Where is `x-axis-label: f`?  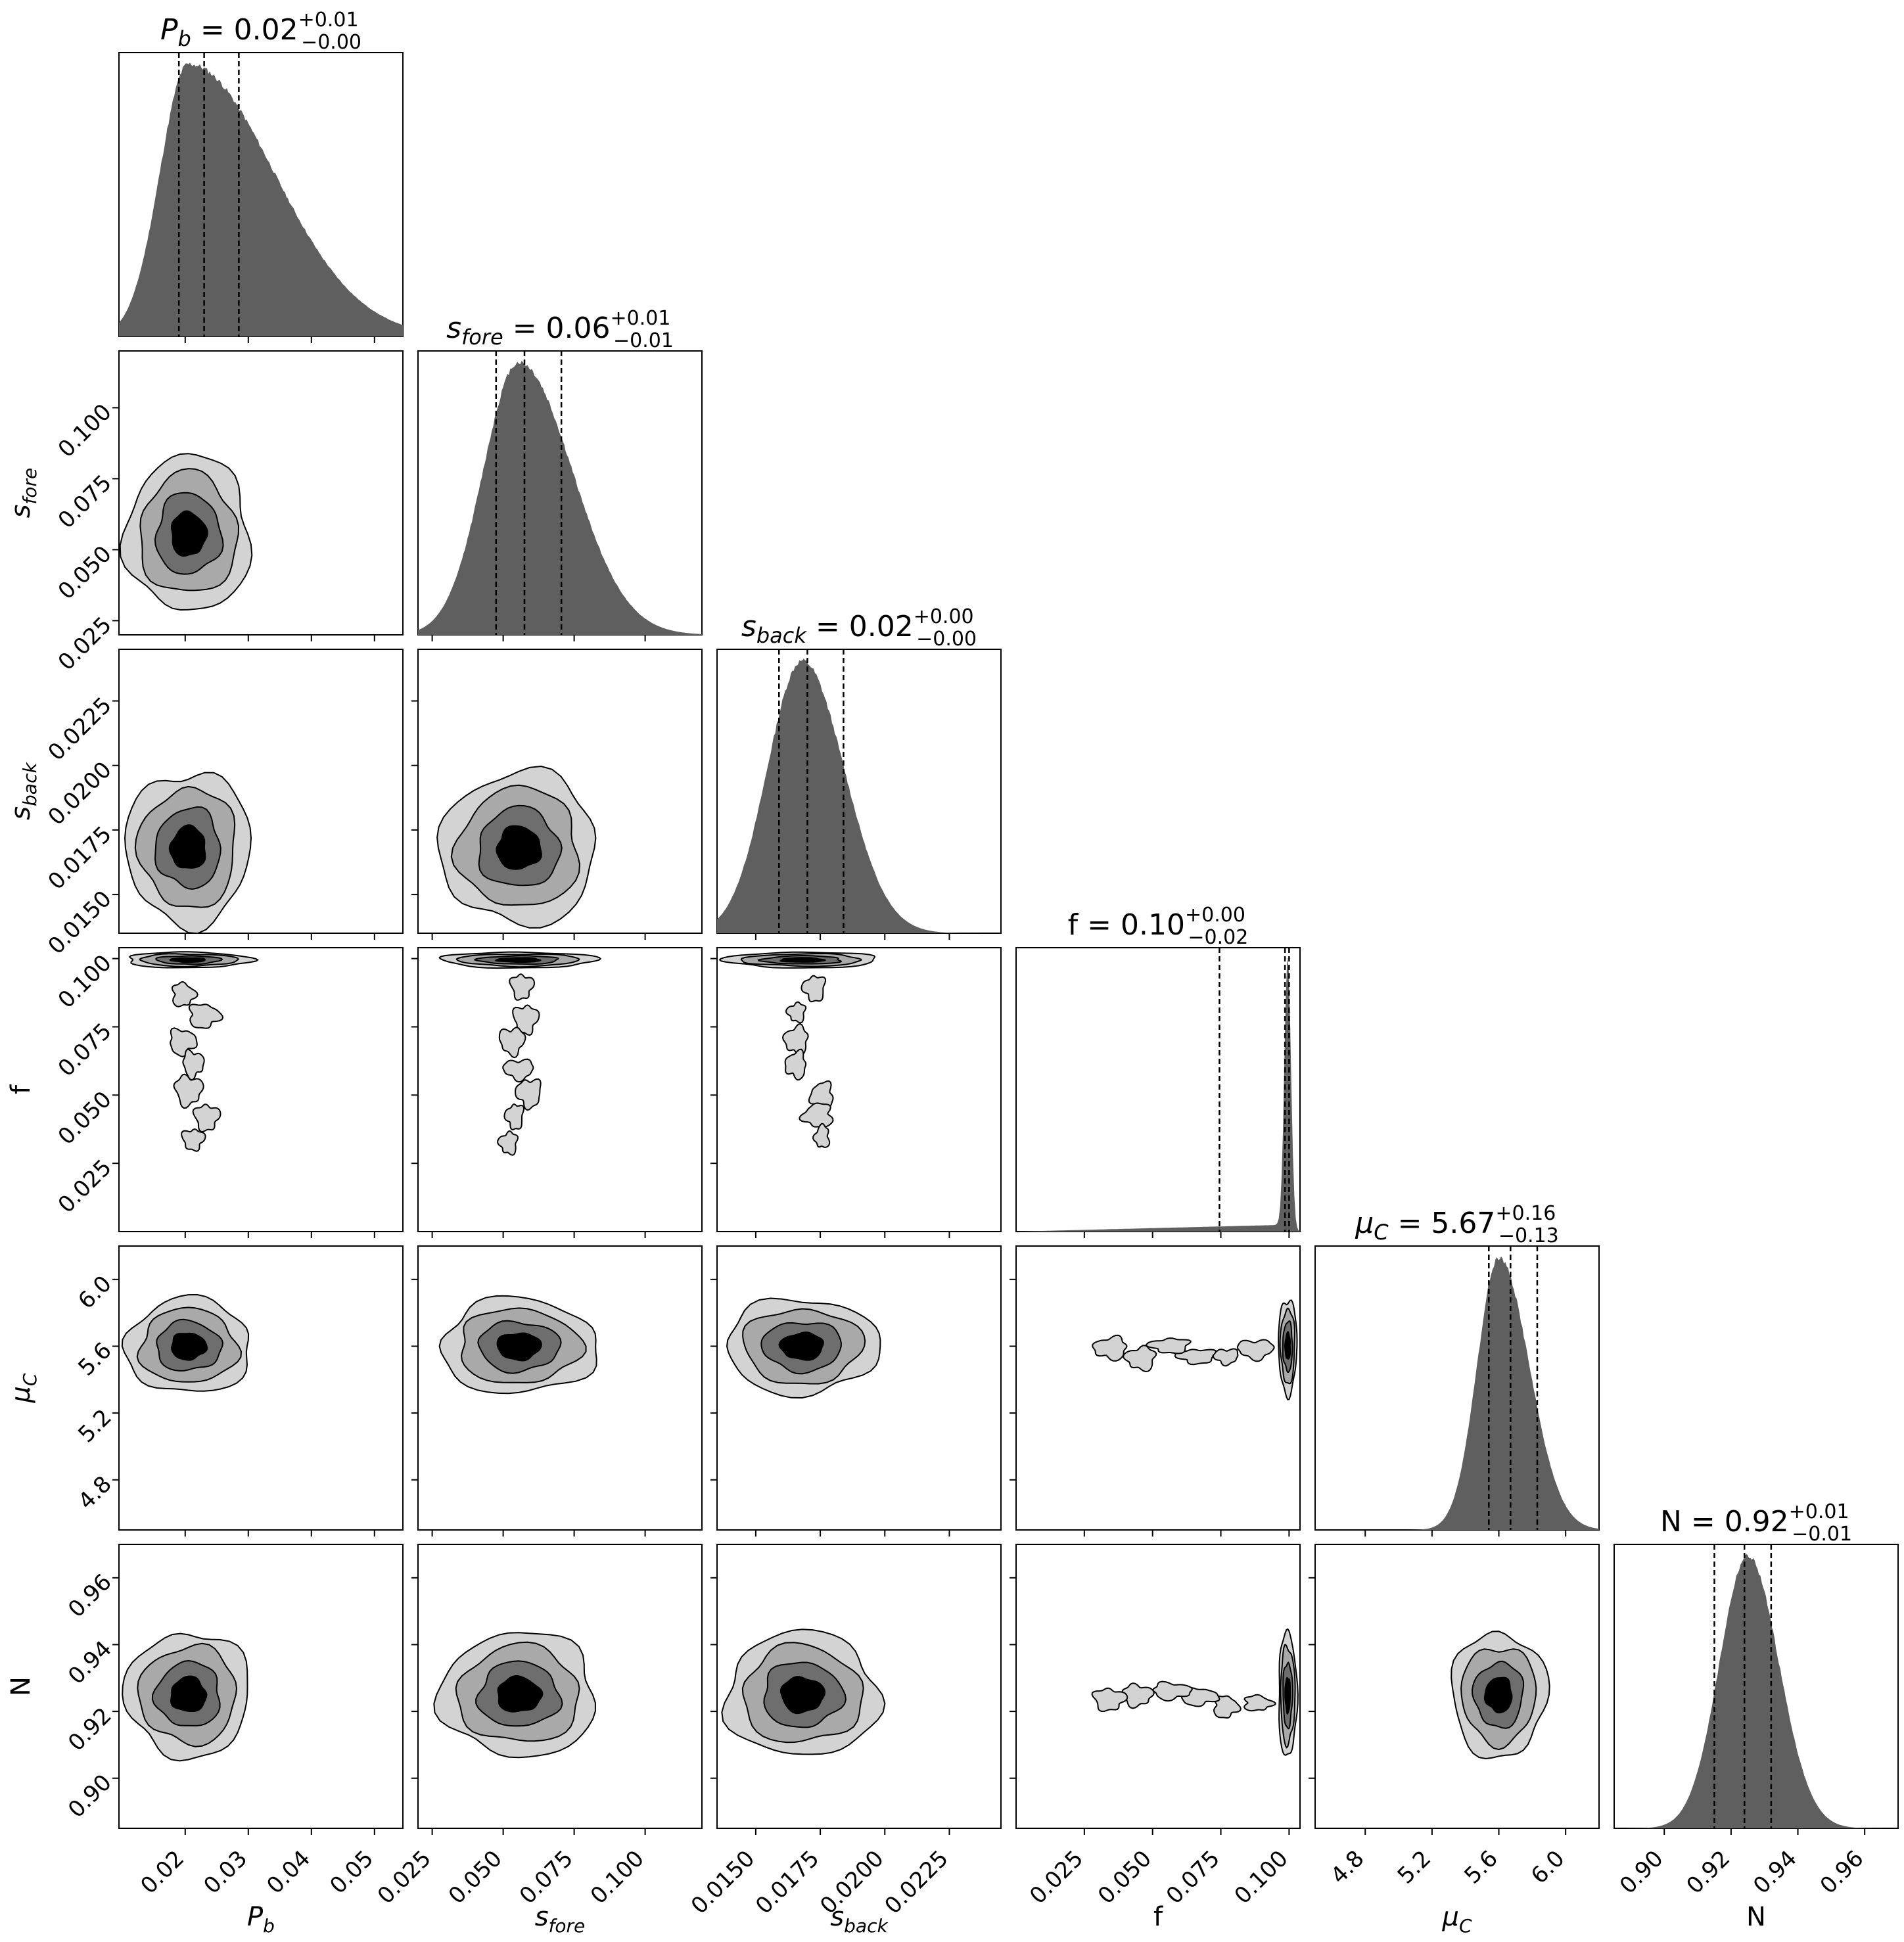 x-axis-label: f is located at coordinates (1158, 1917).